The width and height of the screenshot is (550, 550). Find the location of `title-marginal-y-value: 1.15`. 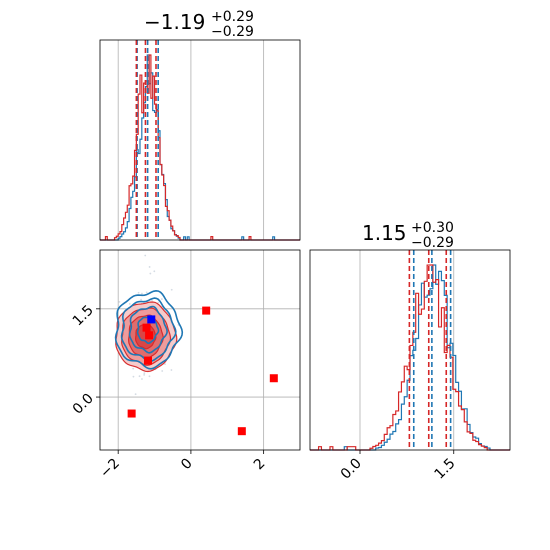

title-marginal-y-value: 1.15 is located at coordinates (384, 233).